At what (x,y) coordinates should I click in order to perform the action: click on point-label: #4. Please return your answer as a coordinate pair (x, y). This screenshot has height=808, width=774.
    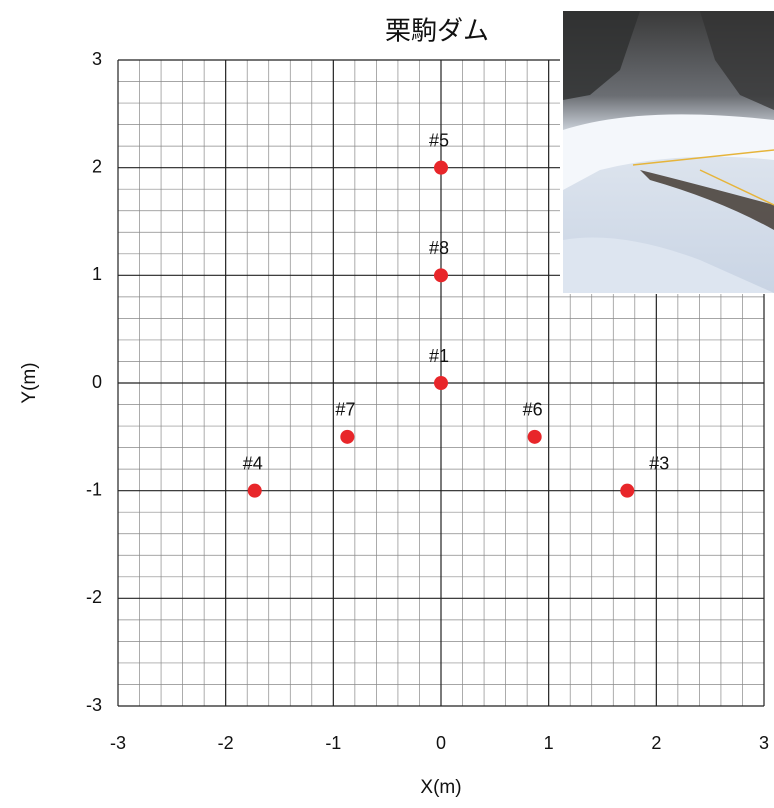
    Looking at the image, I should click on (253, 463).